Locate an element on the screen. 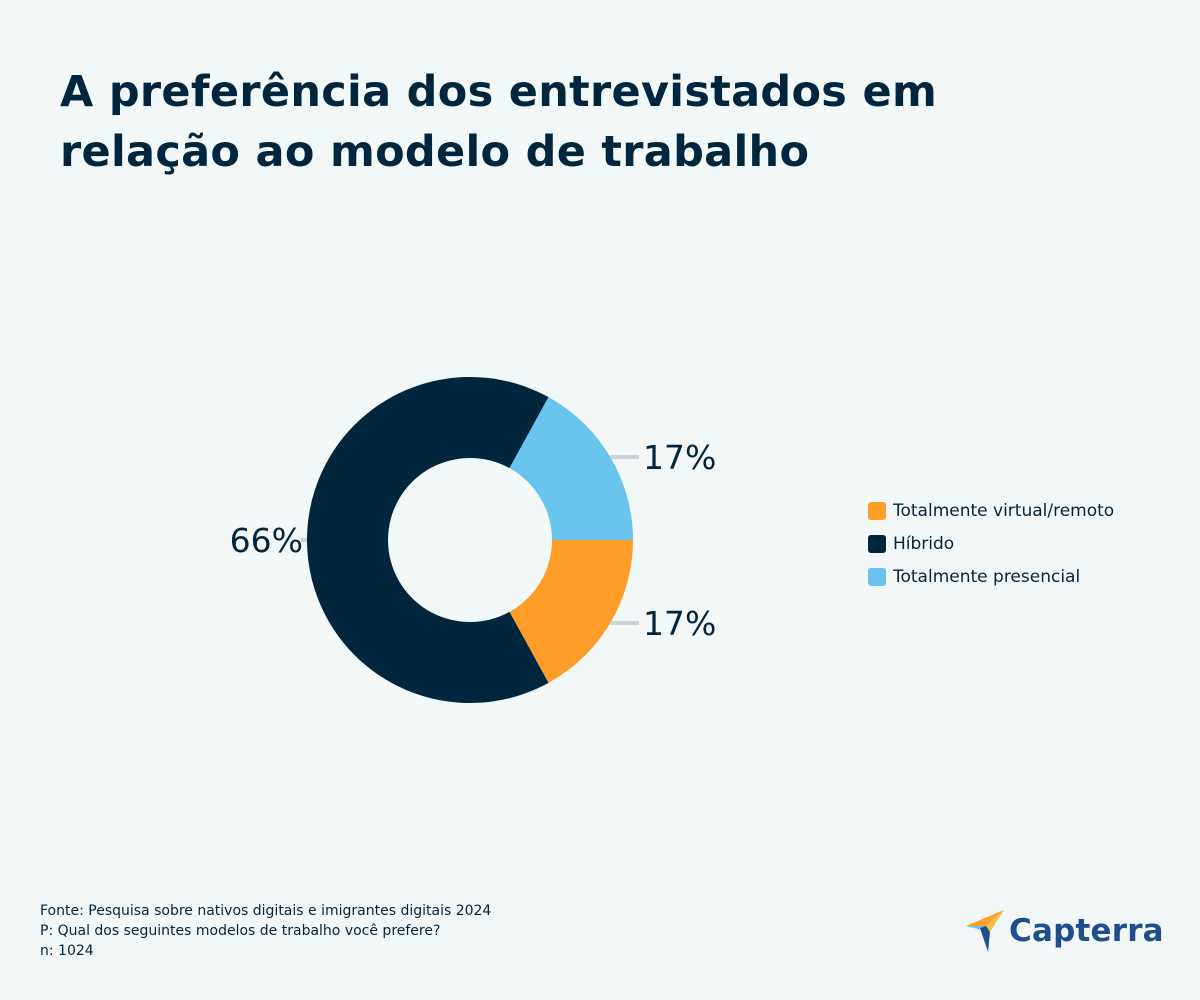  legend-item-remote: Totalmente virtual/remoto is located at coordinates (991, 510).